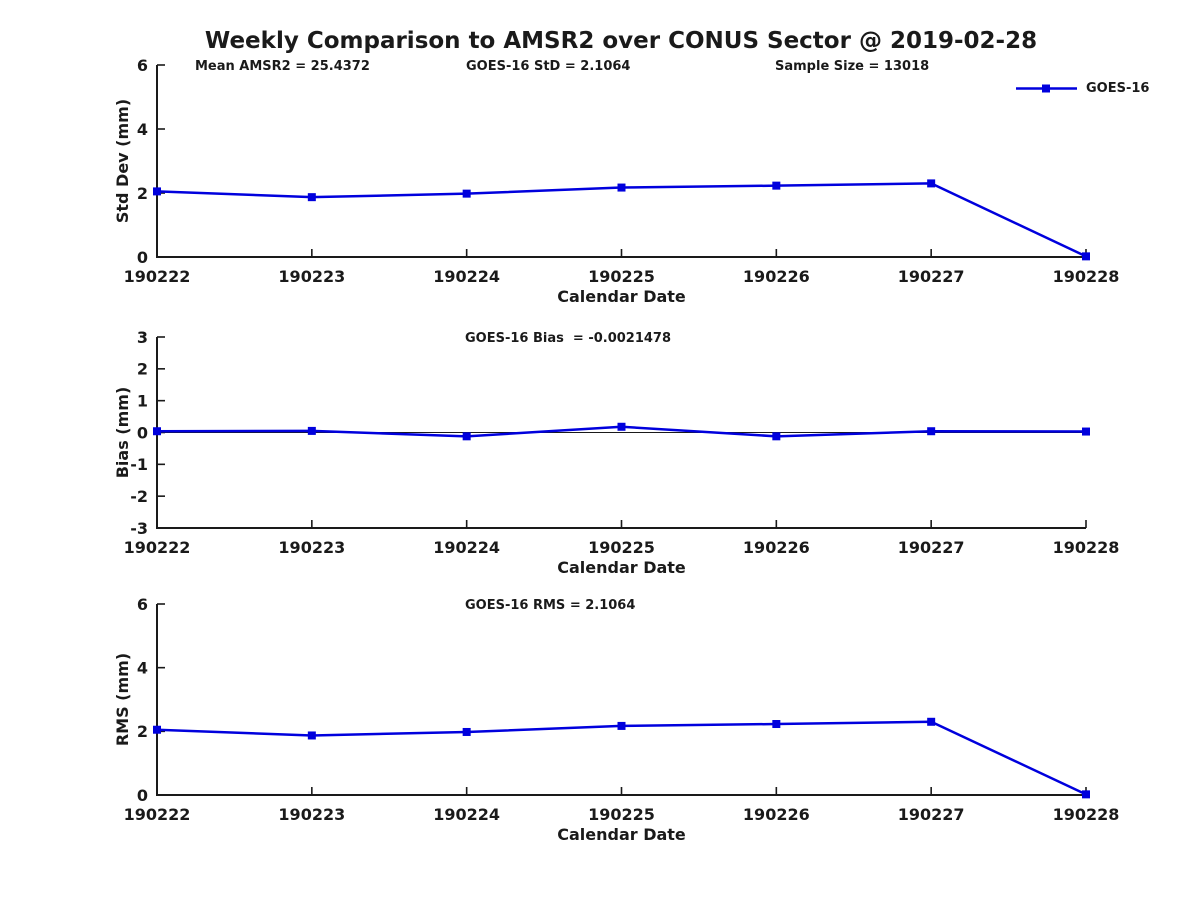  What do you see at coordinates (550, 605) in the screenshot?
I see `annotation-text: GOES-16 RMS = 2.1064` at bounding box center [550, 605].